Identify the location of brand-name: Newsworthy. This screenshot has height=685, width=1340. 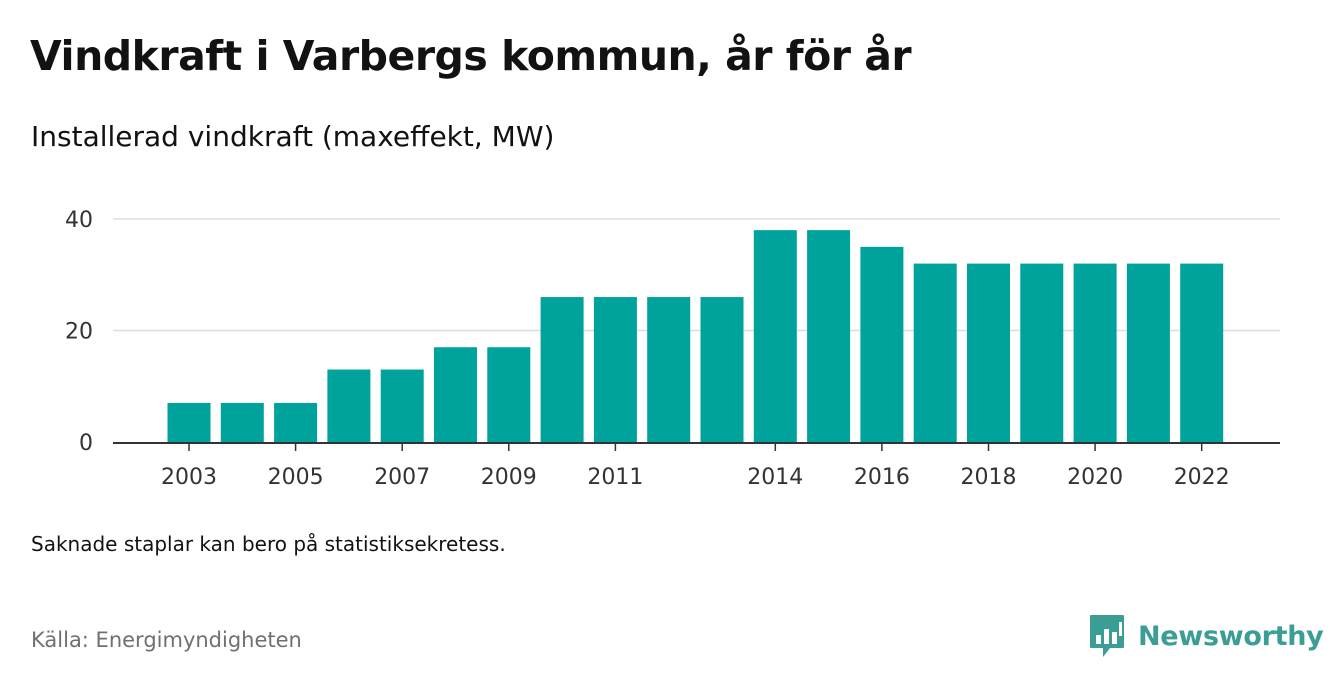
(1231, 636).